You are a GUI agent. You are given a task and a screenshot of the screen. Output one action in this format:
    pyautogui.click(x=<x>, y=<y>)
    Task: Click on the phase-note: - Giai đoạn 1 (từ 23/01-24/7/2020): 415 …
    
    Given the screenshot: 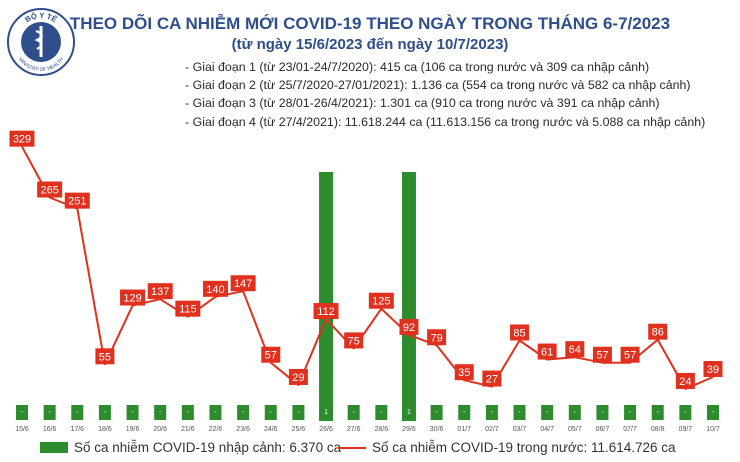 What is the action you would take?
    pyautogui.click(x=417, y=67)
    